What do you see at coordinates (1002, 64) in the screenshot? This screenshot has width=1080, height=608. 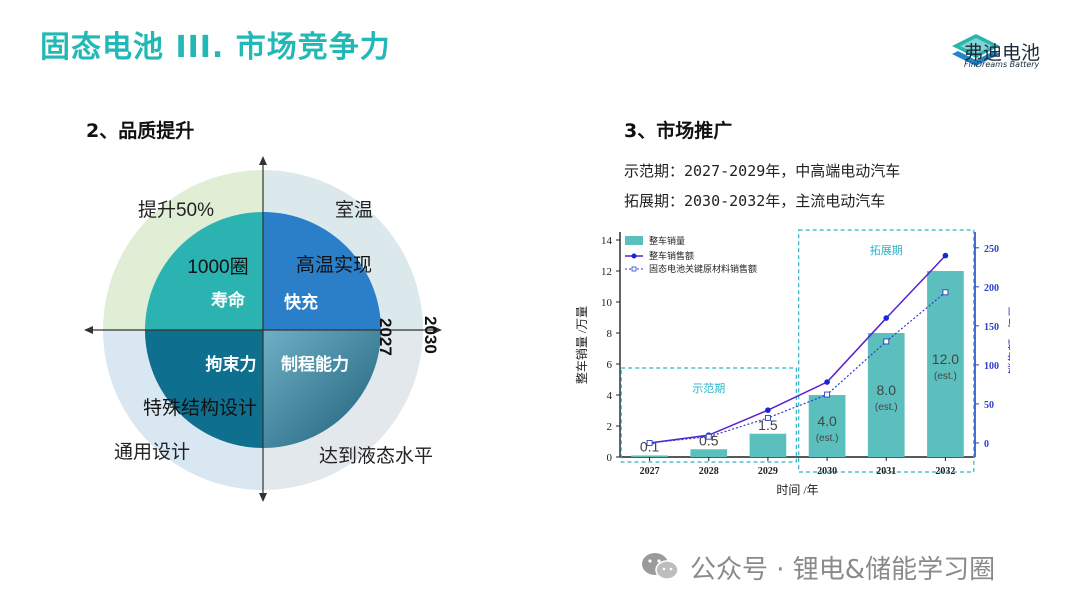 I see `brand-subtitle: FinDreams Battery` at bounding box center [1002, 64].